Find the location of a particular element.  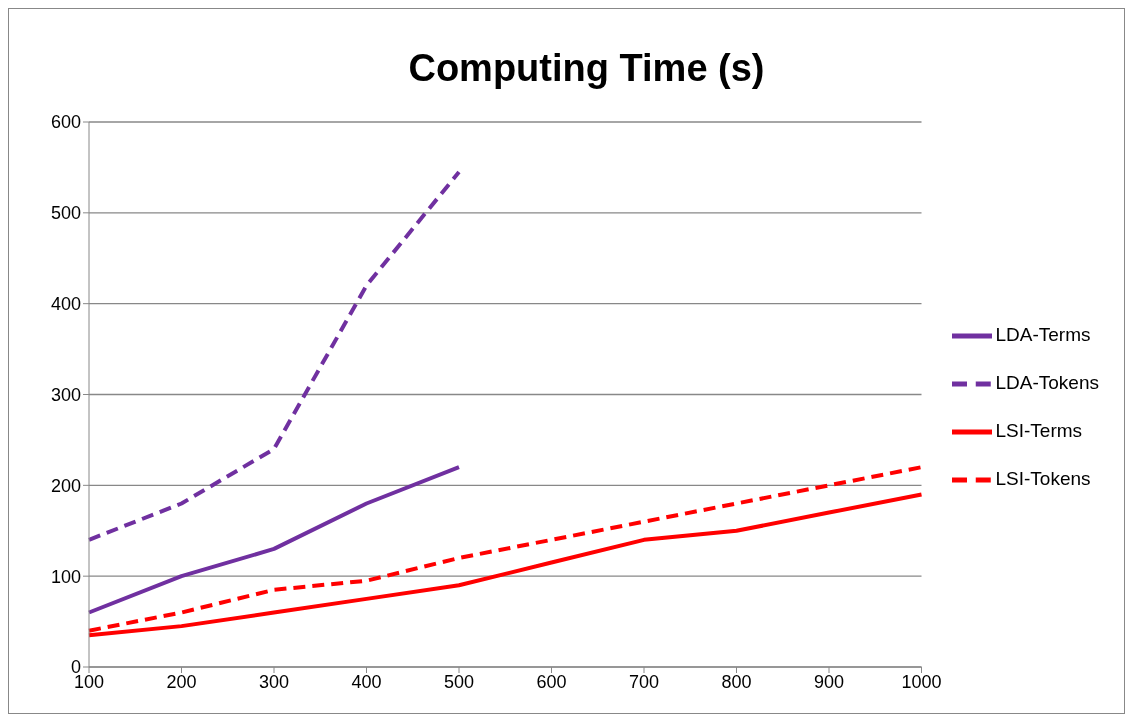

x-tick-label: 700 is located at coordinates (644, 681).